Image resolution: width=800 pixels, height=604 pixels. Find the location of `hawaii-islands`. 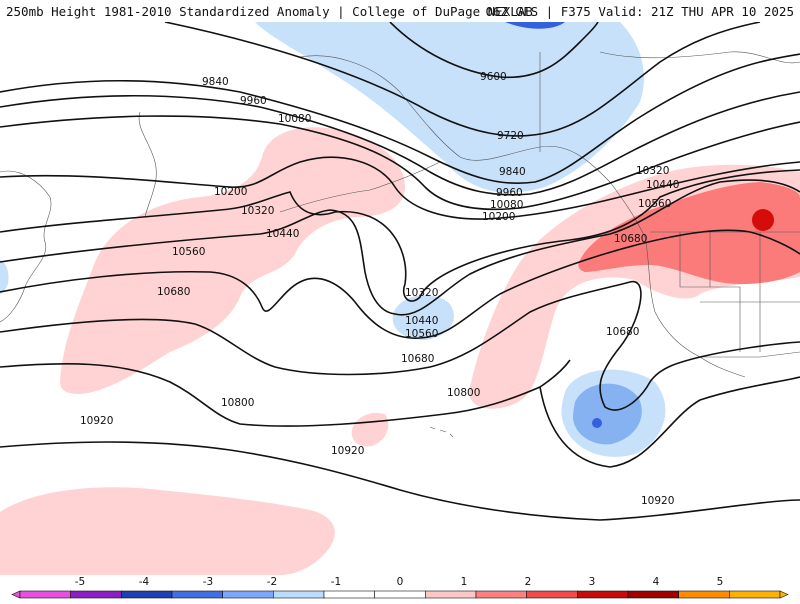

hawaii-islands is located at coordinates (441, 432).